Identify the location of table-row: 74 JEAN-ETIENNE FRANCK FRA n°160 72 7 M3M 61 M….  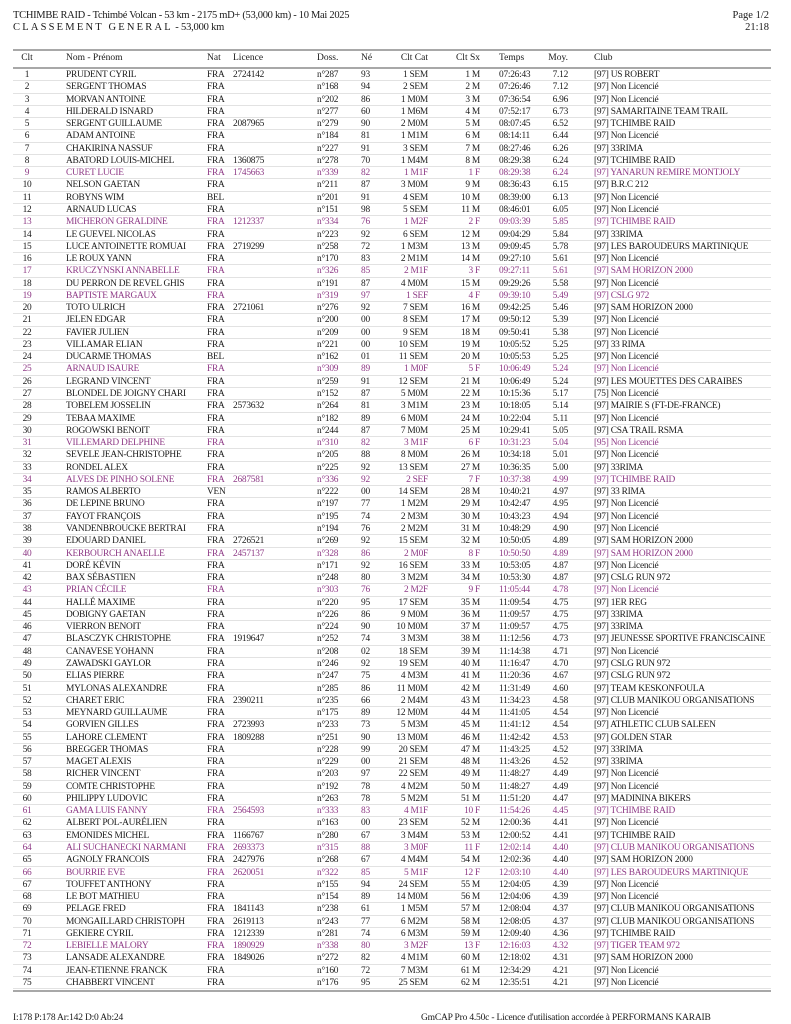
(395, 971).